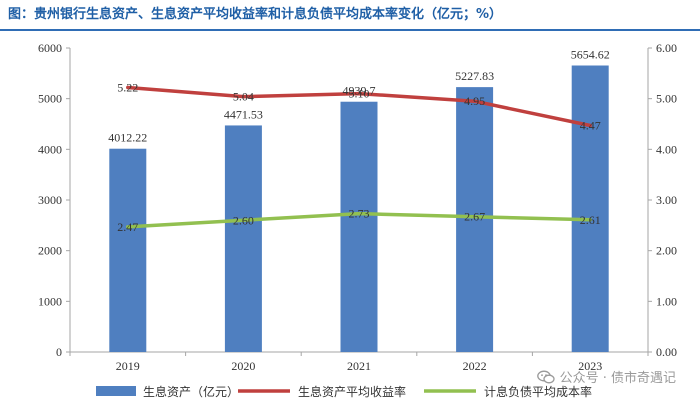  I want to click on watermark-text: 公众号 · 债市奇遇记, so click(617, 378).